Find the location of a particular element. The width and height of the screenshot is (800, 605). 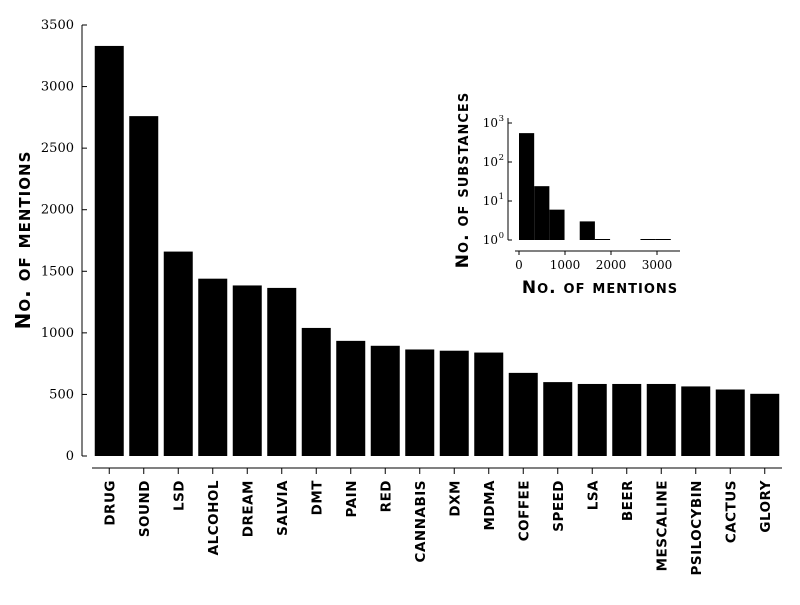

inset-x-tick-label: 2000 is located at coordinates (611, 265).